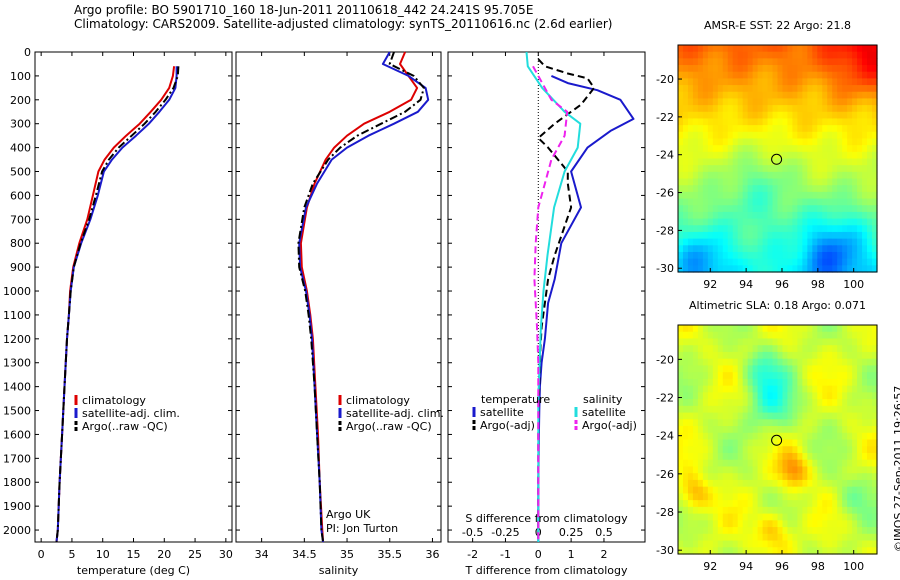 This screenshot has width=900, height=580. I want to click on x-tick-label: 96, so click(782, 566).